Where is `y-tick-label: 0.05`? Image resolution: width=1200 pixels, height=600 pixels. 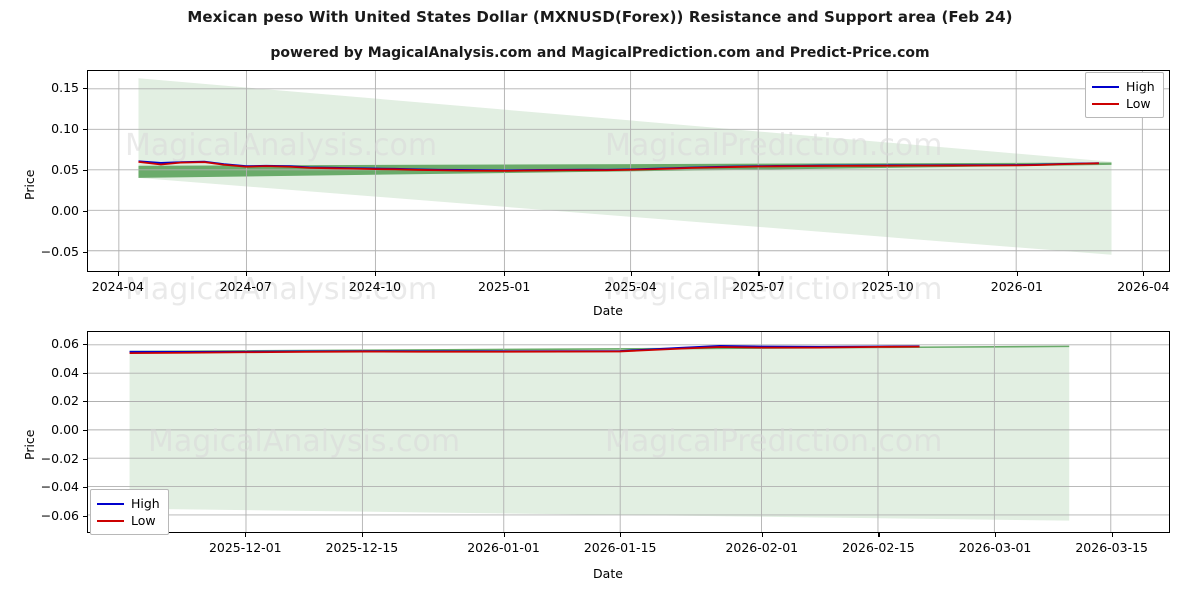
y-tick-label: 0.05 is located at coordinates (65, 169).